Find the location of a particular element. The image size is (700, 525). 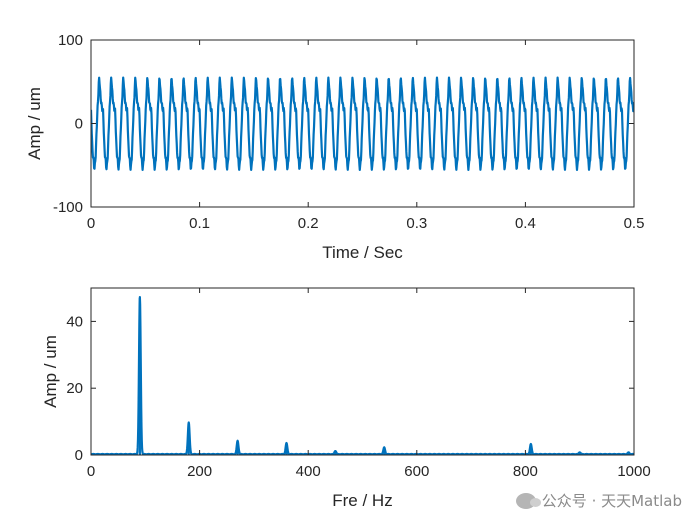

freq-xtick-label: 800 is located at coordinates (525, 471).